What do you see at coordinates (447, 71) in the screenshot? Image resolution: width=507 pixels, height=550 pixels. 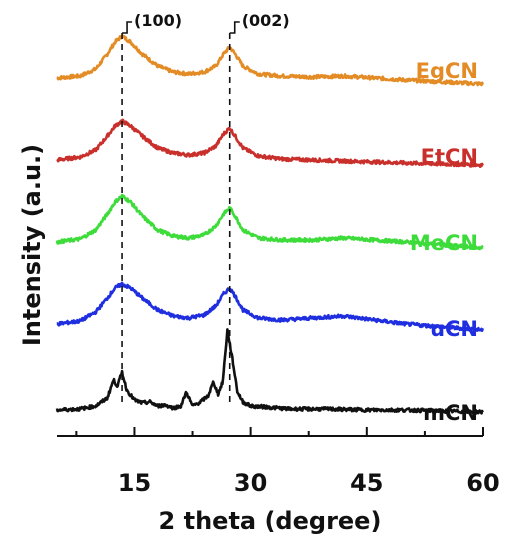 I see `series-label-EgCN: EgCN` at bounding box center [447, 71].